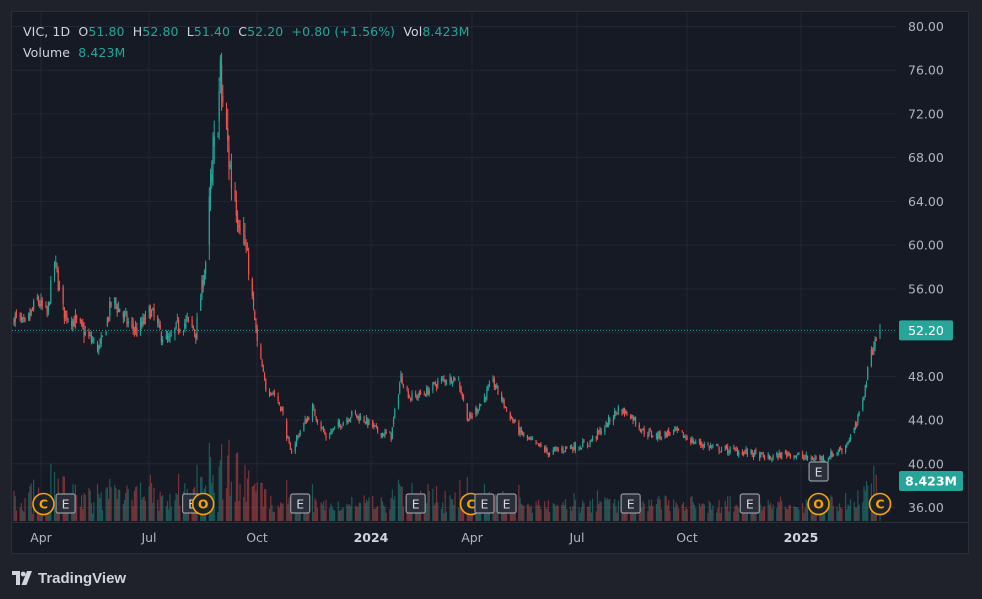 Image resolution: width=982 pixels, height=599 pixels. What do you see at coordinates (470, 504) in the screenshot?
I see `svg-text: C` at bounding box center [470, 504].